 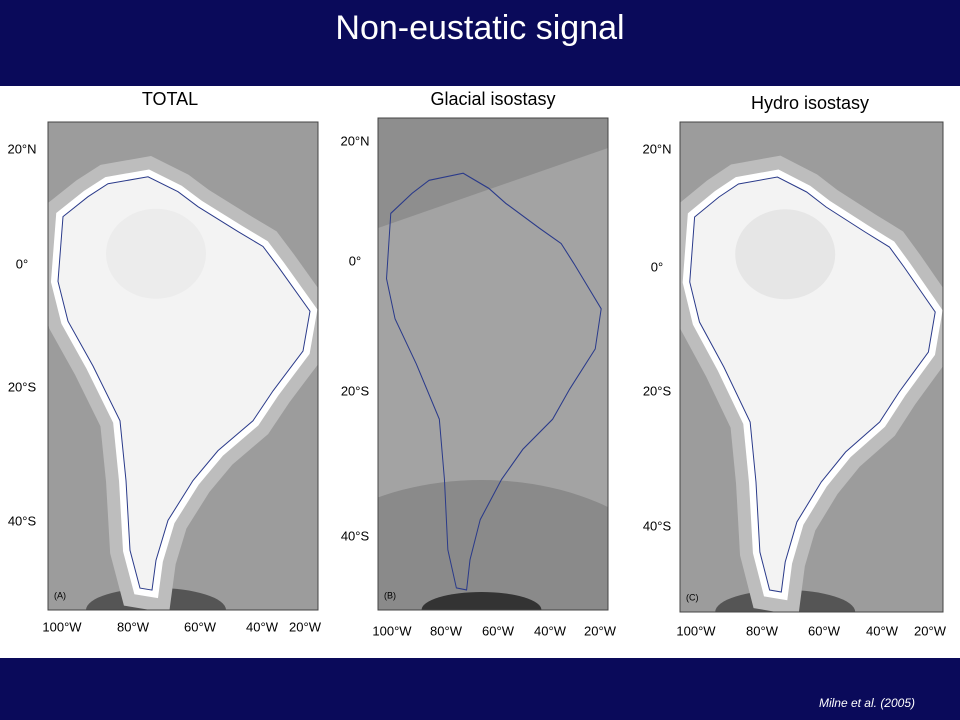 I want to click on title-bar, so click(x=480, y=43).